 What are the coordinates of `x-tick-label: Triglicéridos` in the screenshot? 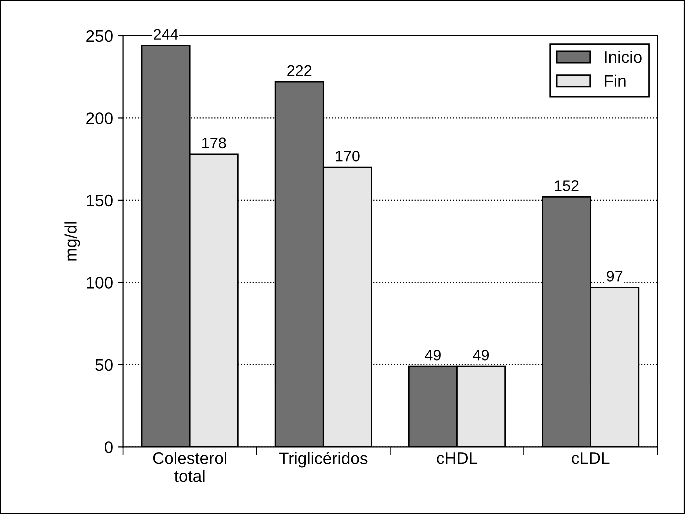 It's located at (323, 460).